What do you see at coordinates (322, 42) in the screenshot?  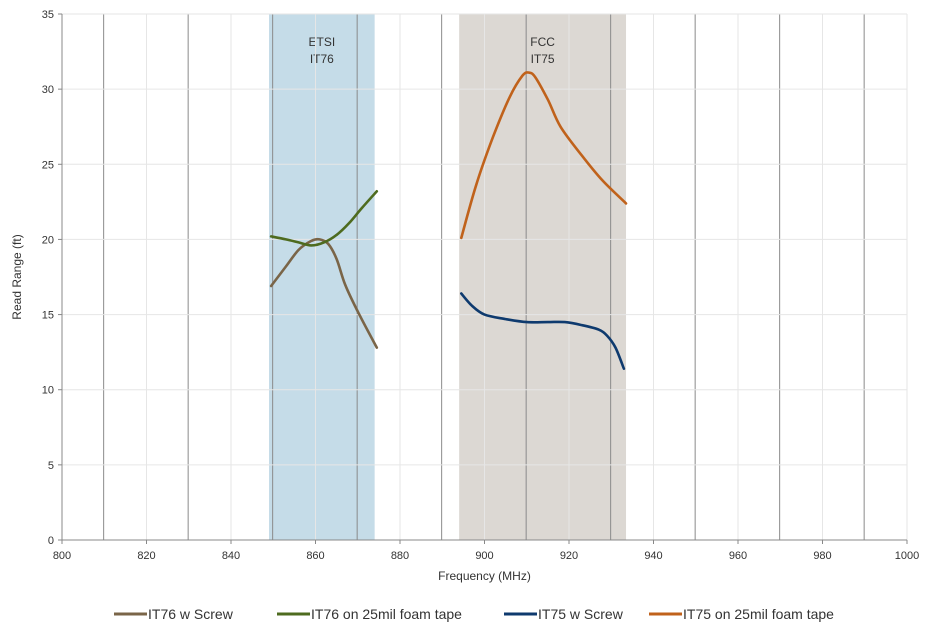 I see `band-label-0-line1: ETSI` at bounding box center [322, 42].